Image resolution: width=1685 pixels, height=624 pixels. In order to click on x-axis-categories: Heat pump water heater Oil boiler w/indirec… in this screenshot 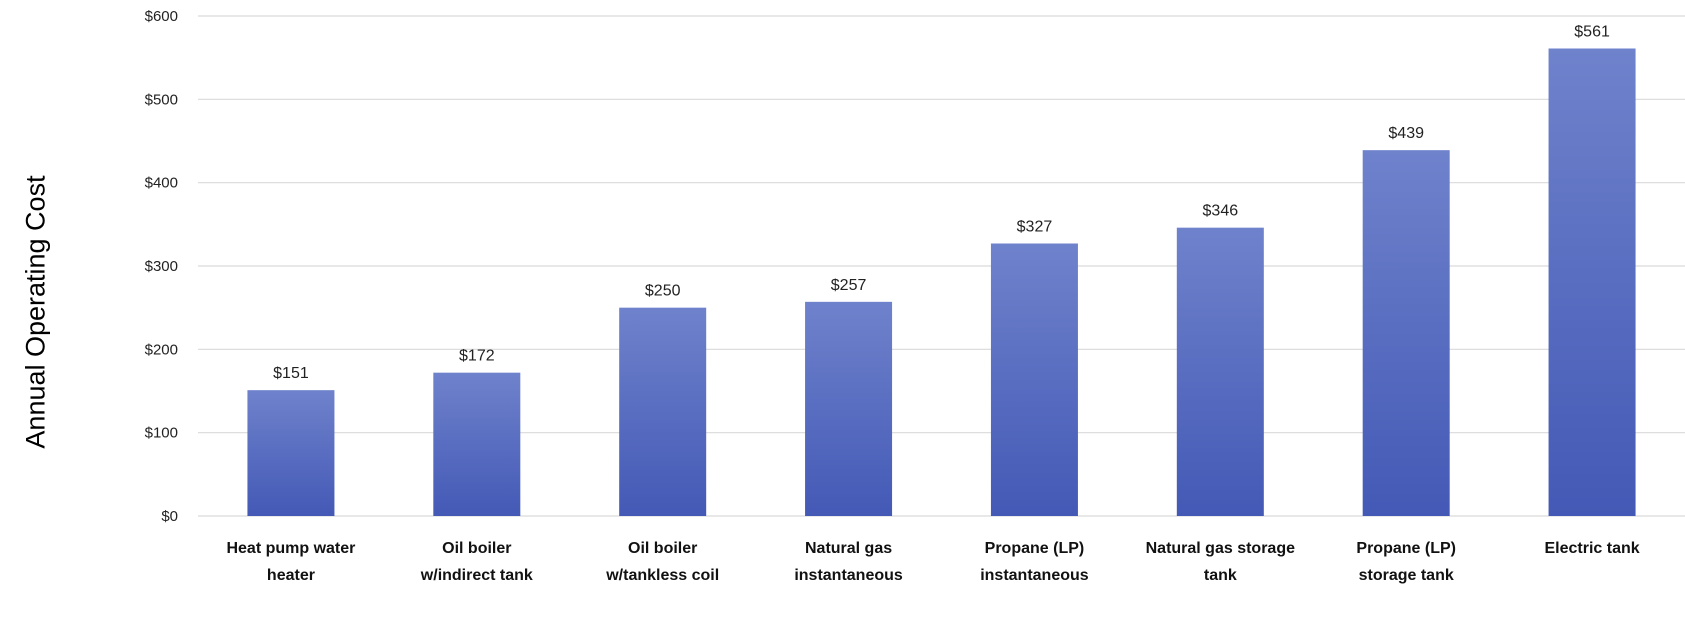, I will do `click(932, 562)`.